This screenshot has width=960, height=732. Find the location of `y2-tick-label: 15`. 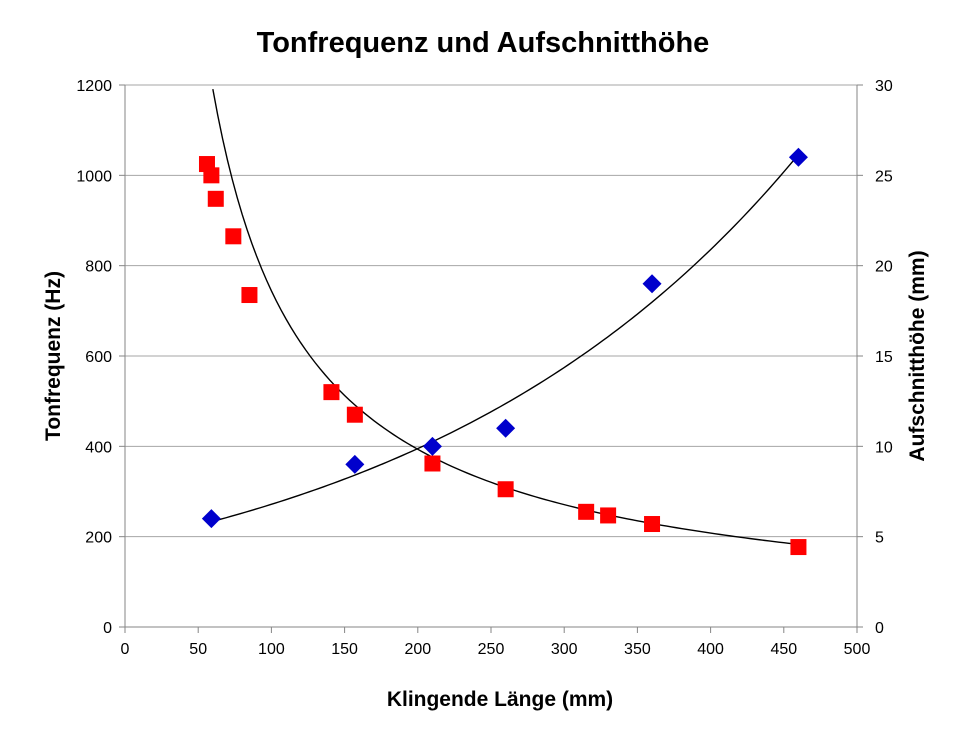

y2-tick-label: 15 is located at coordinates (884, 357).